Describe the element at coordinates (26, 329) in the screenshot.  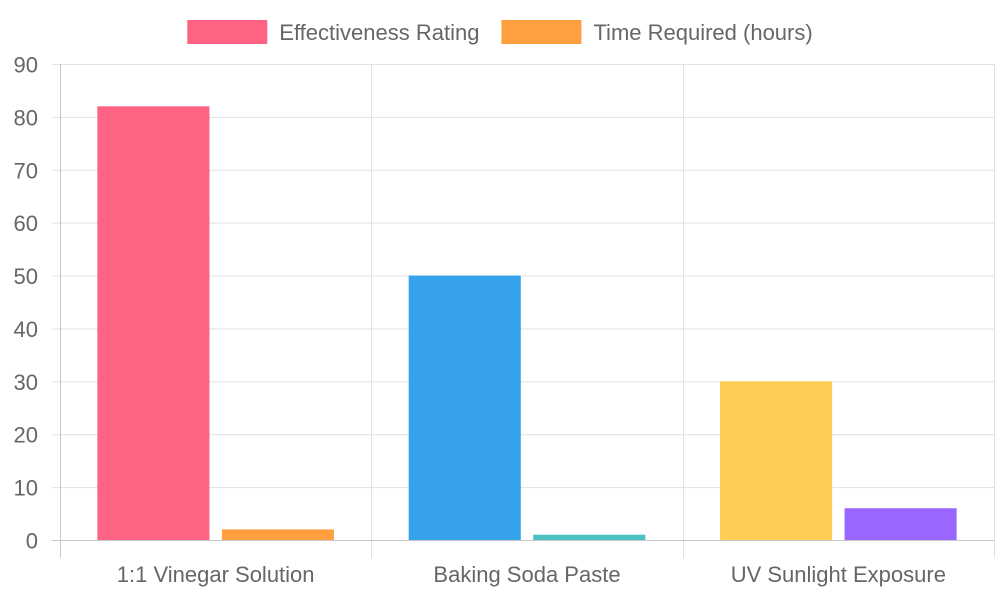
I see `y-tick-label: 40` at that location.